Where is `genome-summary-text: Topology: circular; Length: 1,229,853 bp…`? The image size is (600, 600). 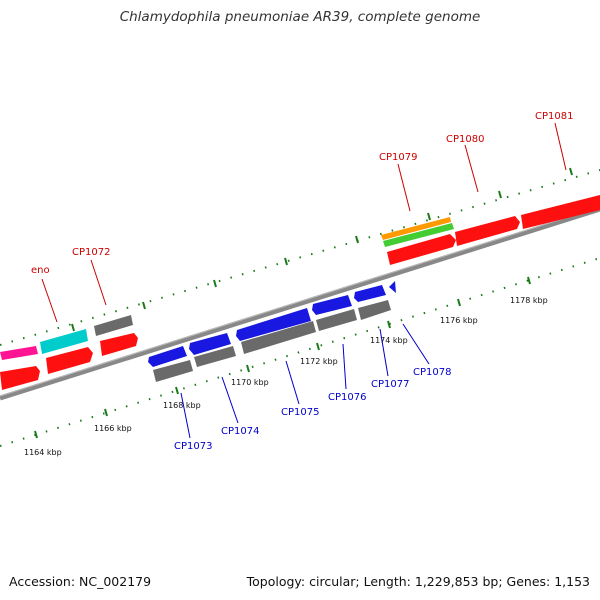 genome-summary-text: Topology: circular; Length: 1,229,853 bp… is located at coordinates (418, 581).